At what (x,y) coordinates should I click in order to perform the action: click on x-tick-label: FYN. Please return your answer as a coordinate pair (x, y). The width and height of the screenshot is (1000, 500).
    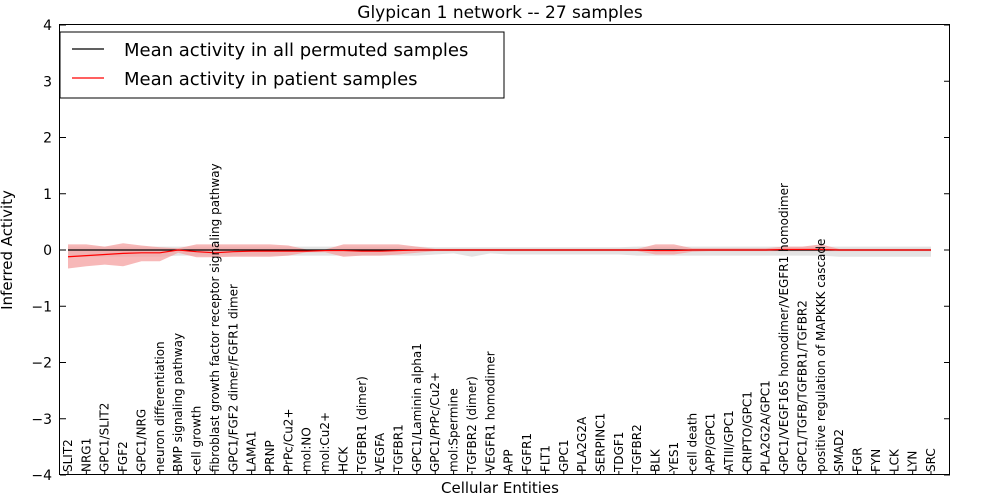
    Looking at the image, I should click on (876, 460).